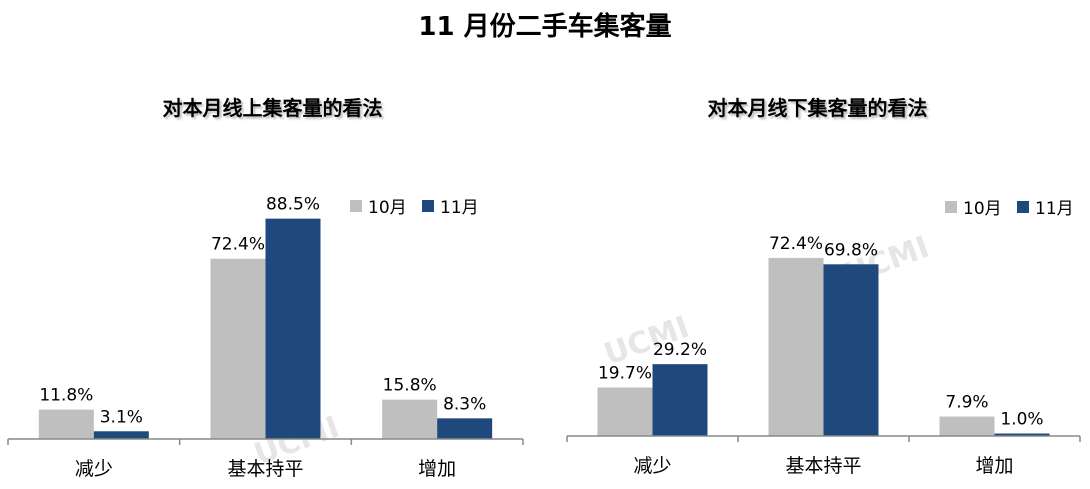 The image size is (1090, 489). What do you see at coordinates (464, 404) in the screenshot?
I see `data-label: 8.3%` at bounding box center [464, 404].